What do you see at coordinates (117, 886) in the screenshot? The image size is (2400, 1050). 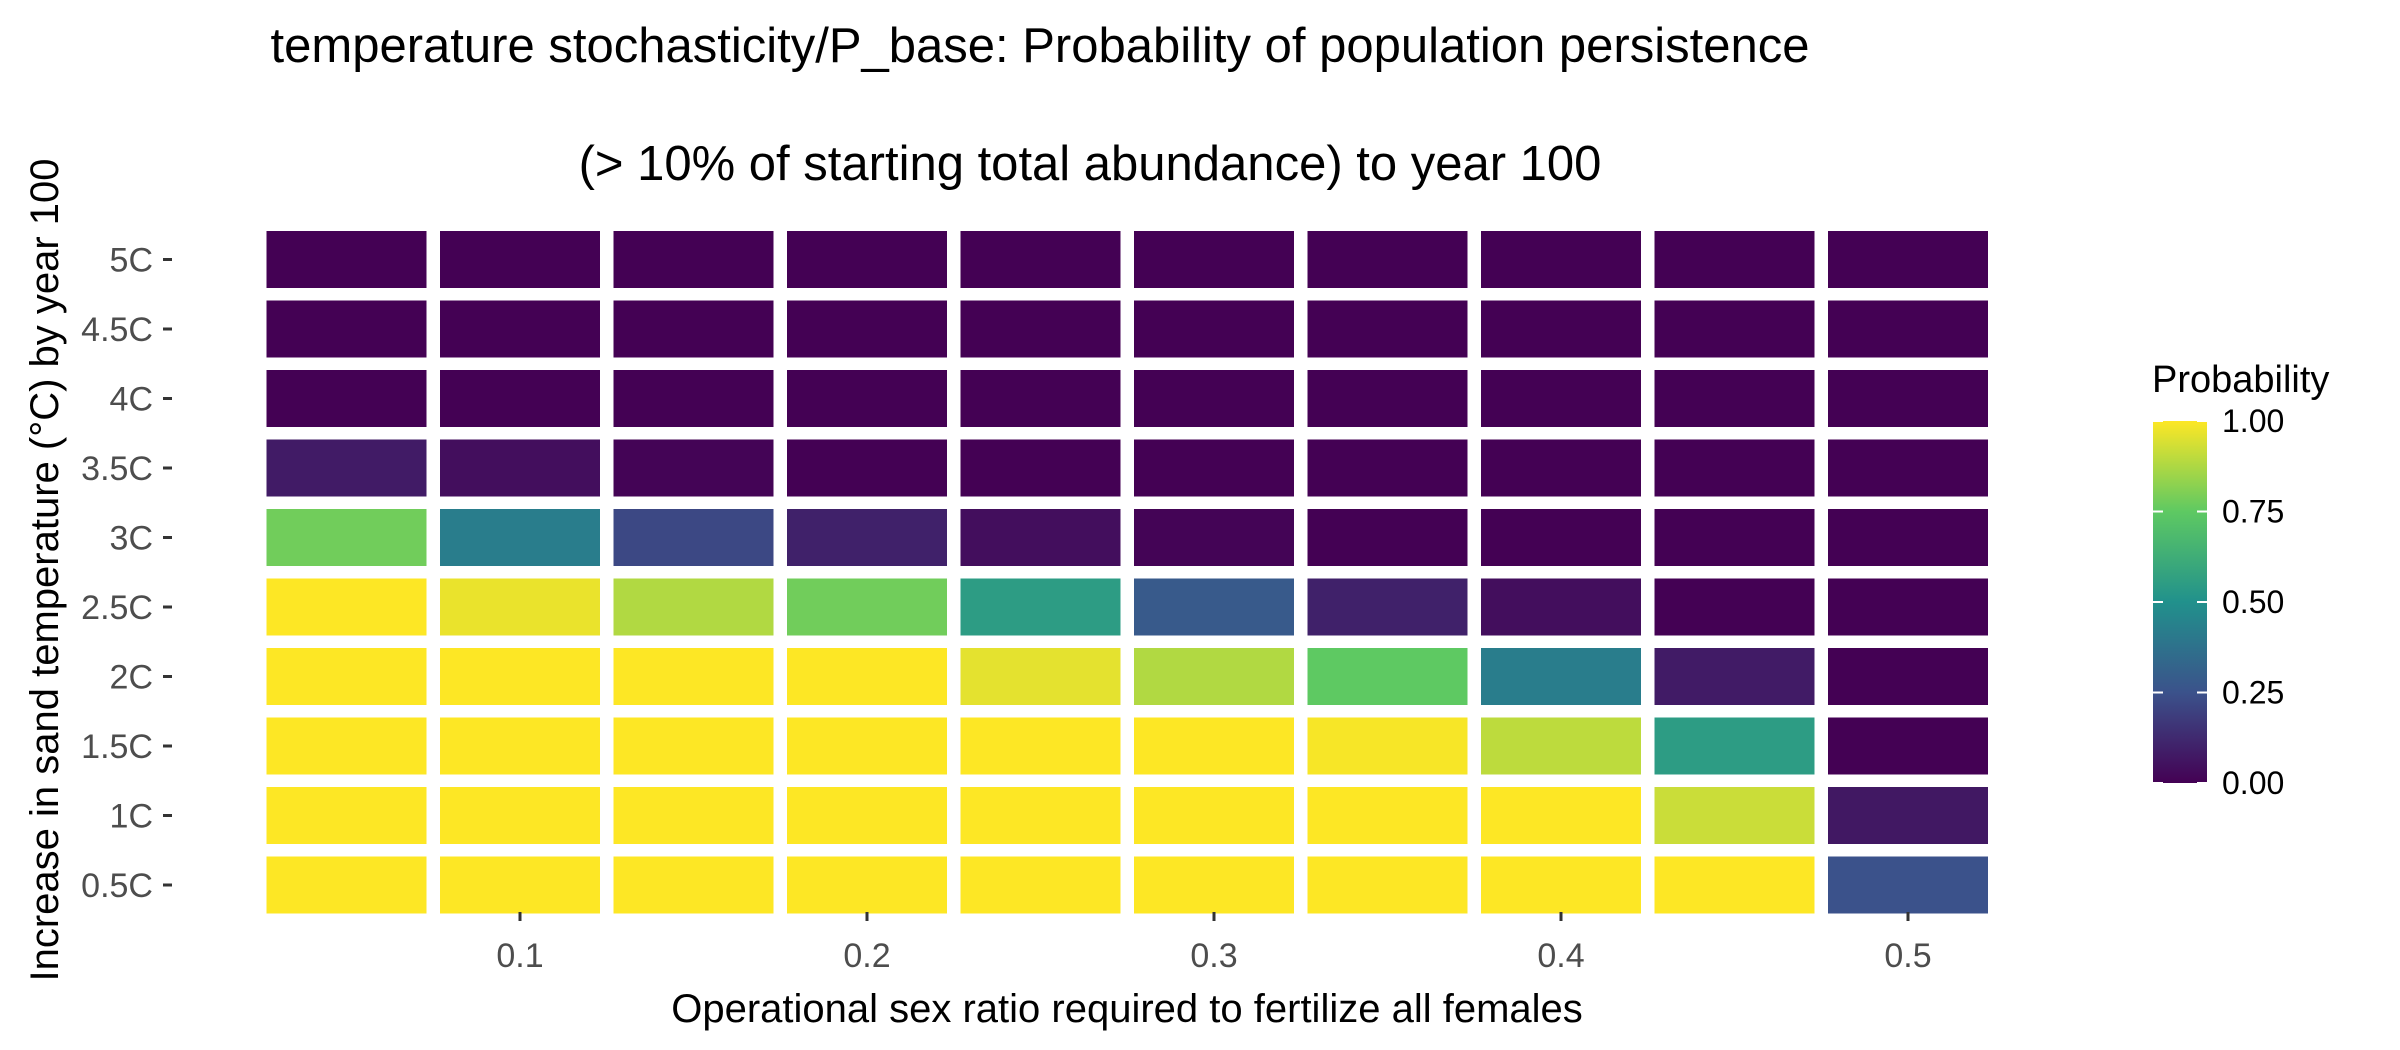 I see `y-tick-label: 0.5C` at bounding box center [117, 886].